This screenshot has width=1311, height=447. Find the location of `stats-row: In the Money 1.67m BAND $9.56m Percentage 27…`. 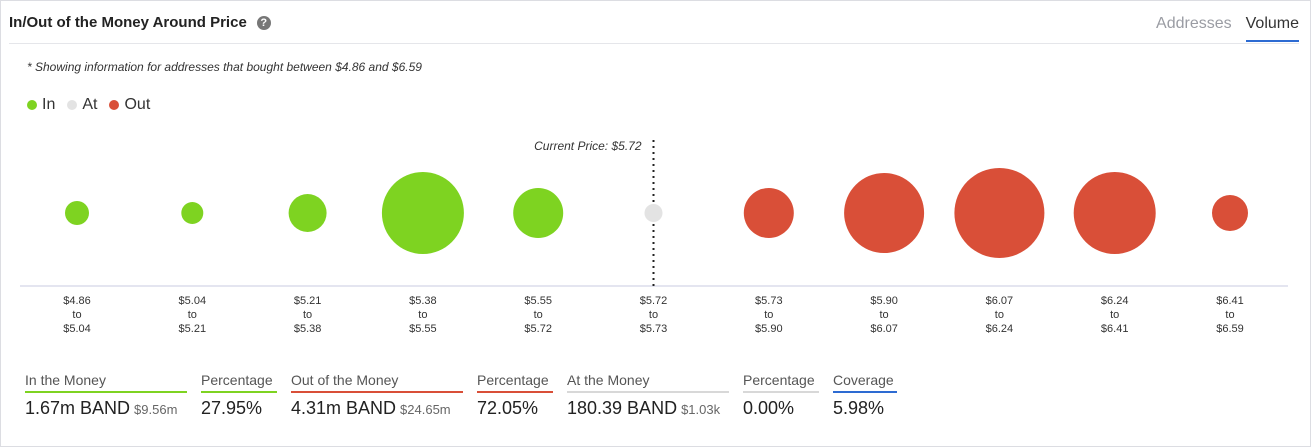

stats-row: In the Money 1.67m BAND $9.56m Percentage 27… is located at coordinates (468, 395).